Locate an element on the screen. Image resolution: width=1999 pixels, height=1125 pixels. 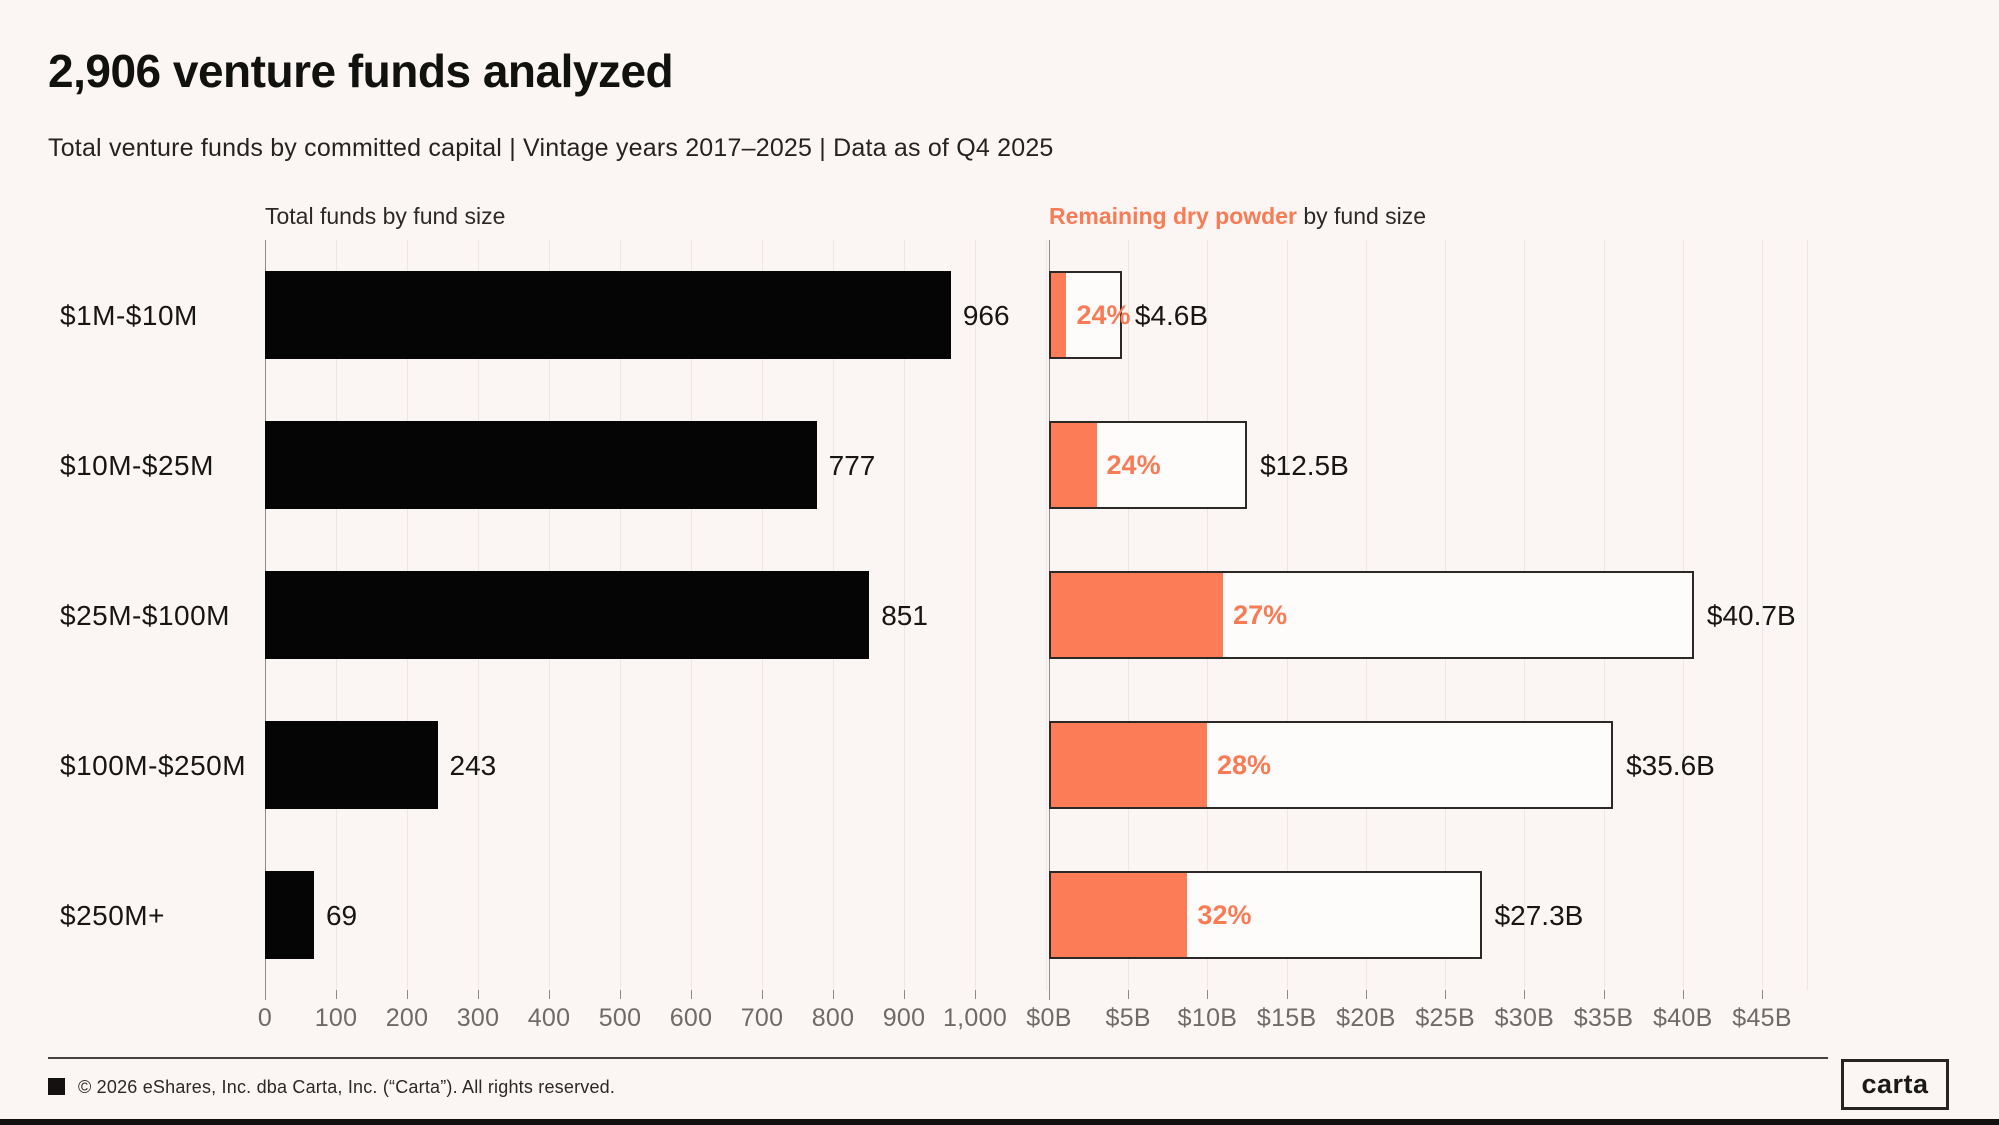
x-axis-tick-label: 0 is located at coordinates (265, 1018).